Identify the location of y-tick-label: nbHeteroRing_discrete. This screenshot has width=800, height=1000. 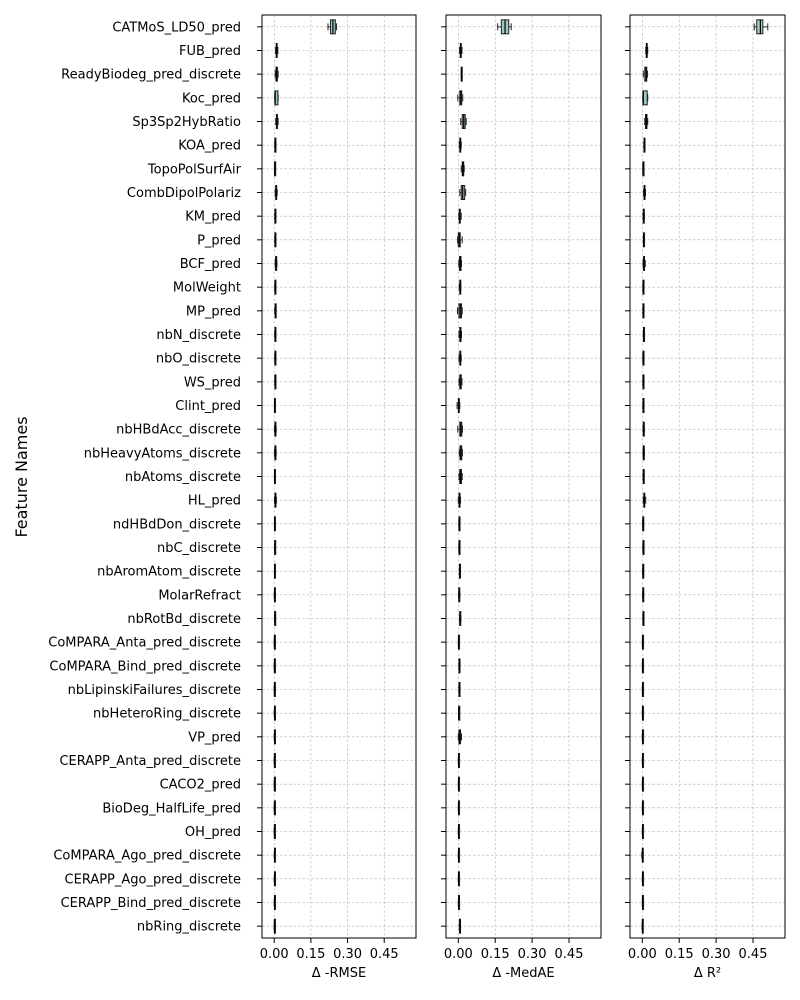
(167, 714).